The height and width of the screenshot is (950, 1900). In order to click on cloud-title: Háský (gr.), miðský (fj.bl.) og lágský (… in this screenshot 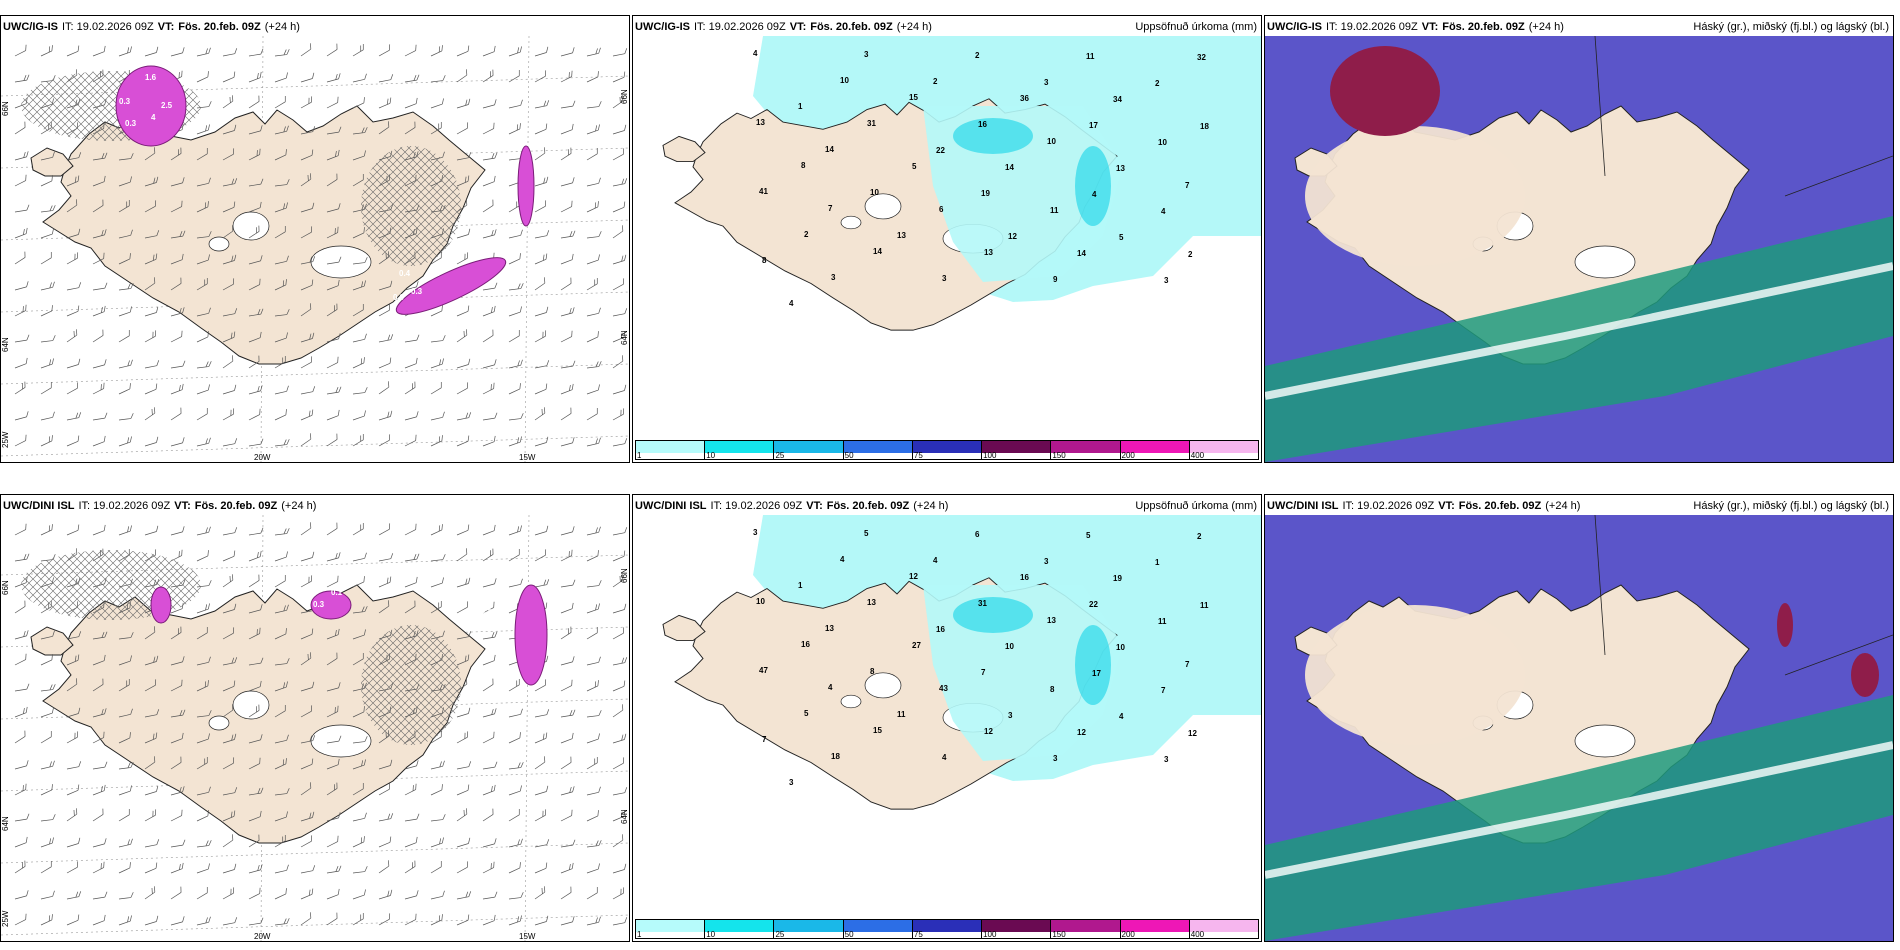, I will do `click(1791, 506)`.